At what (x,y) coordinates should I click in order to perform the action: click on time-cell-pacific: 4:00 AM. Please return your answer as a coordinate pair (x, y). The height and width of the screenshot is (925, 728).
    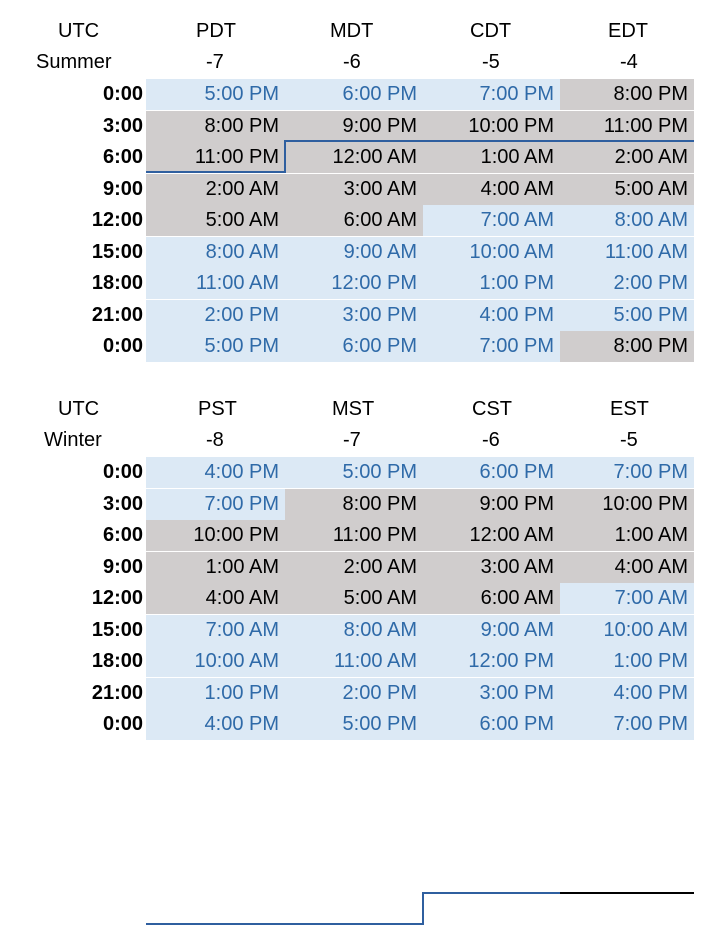
    Looking at the image, I should click on (215, 598).